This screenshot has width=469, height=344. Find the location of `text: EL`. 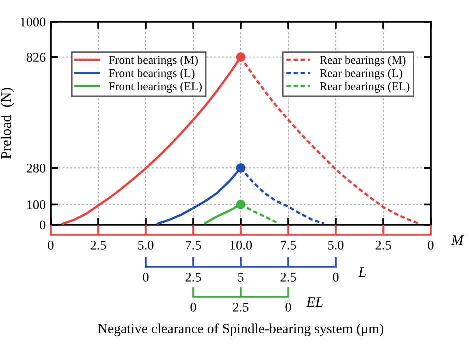

text: EL is located at coordinates (314, 303).